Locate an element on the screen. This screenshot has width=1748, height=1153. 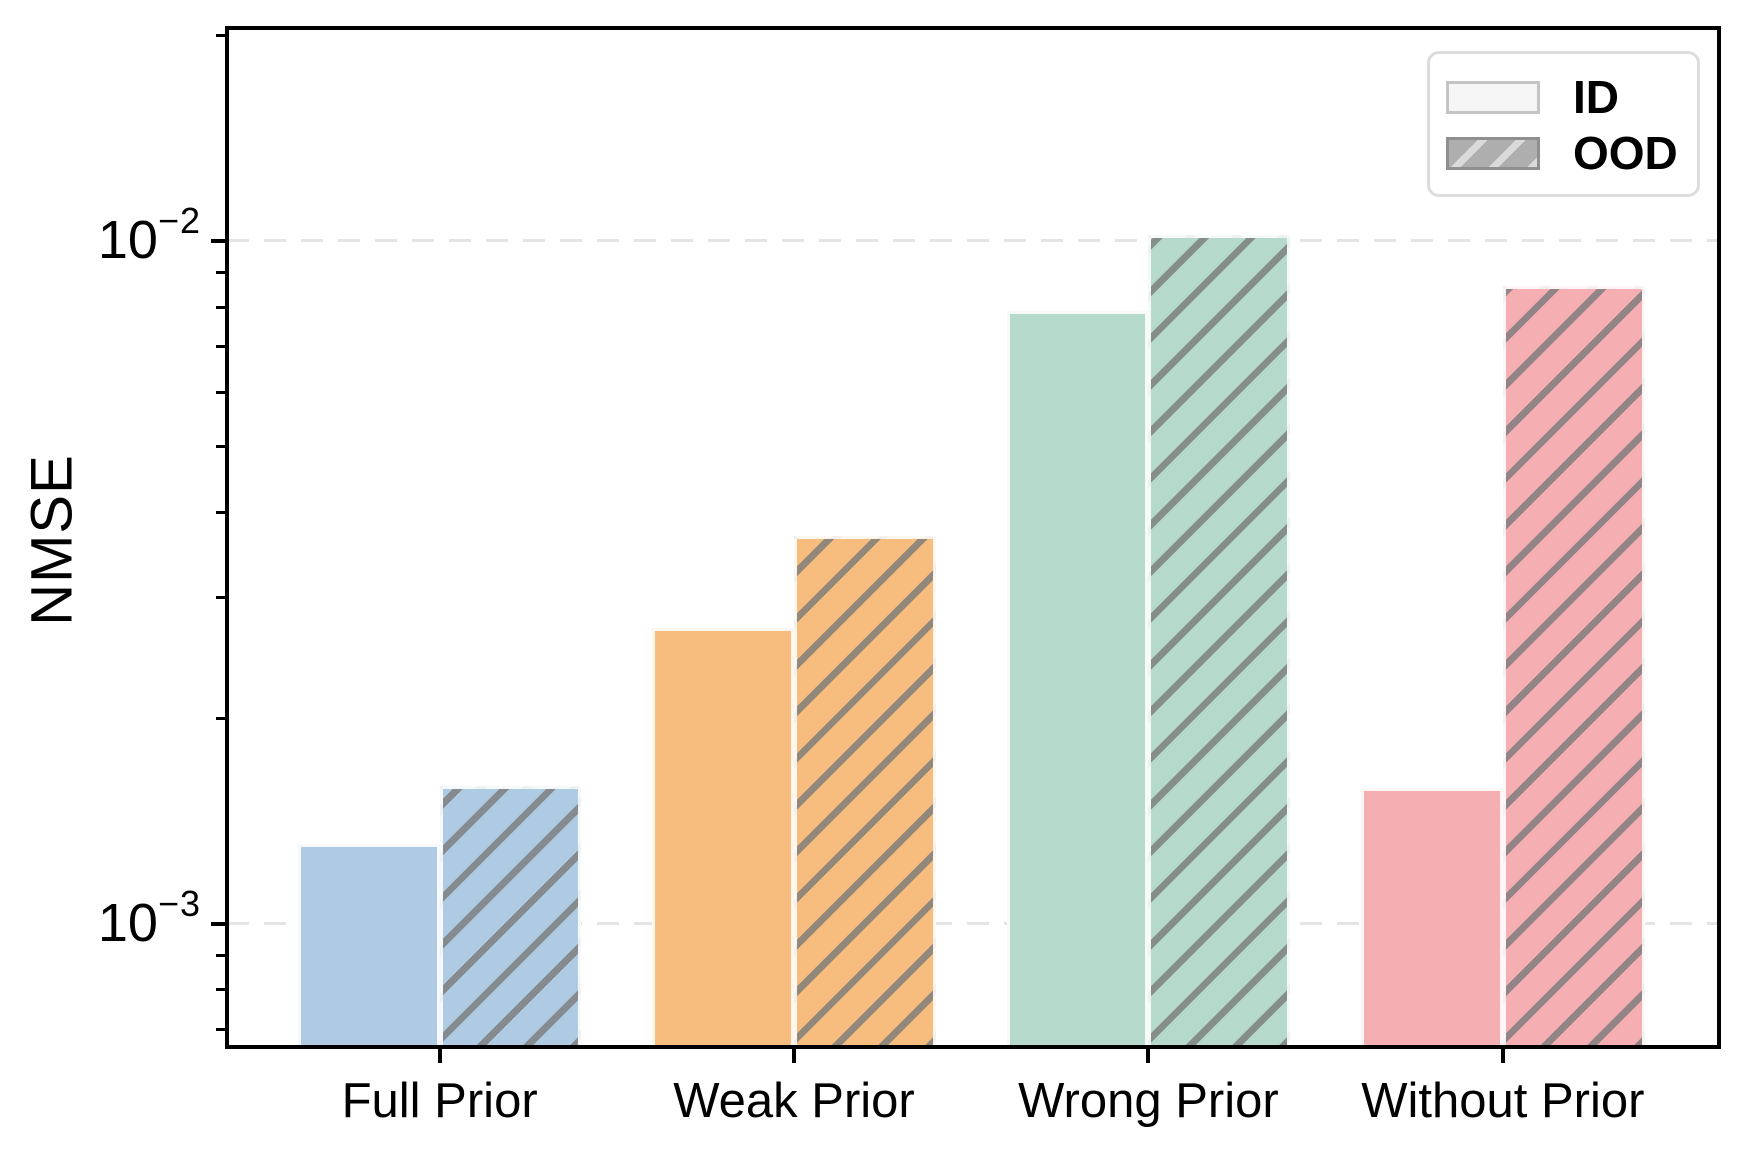
legend: ID OOD is located at coordinates (1563, 124).